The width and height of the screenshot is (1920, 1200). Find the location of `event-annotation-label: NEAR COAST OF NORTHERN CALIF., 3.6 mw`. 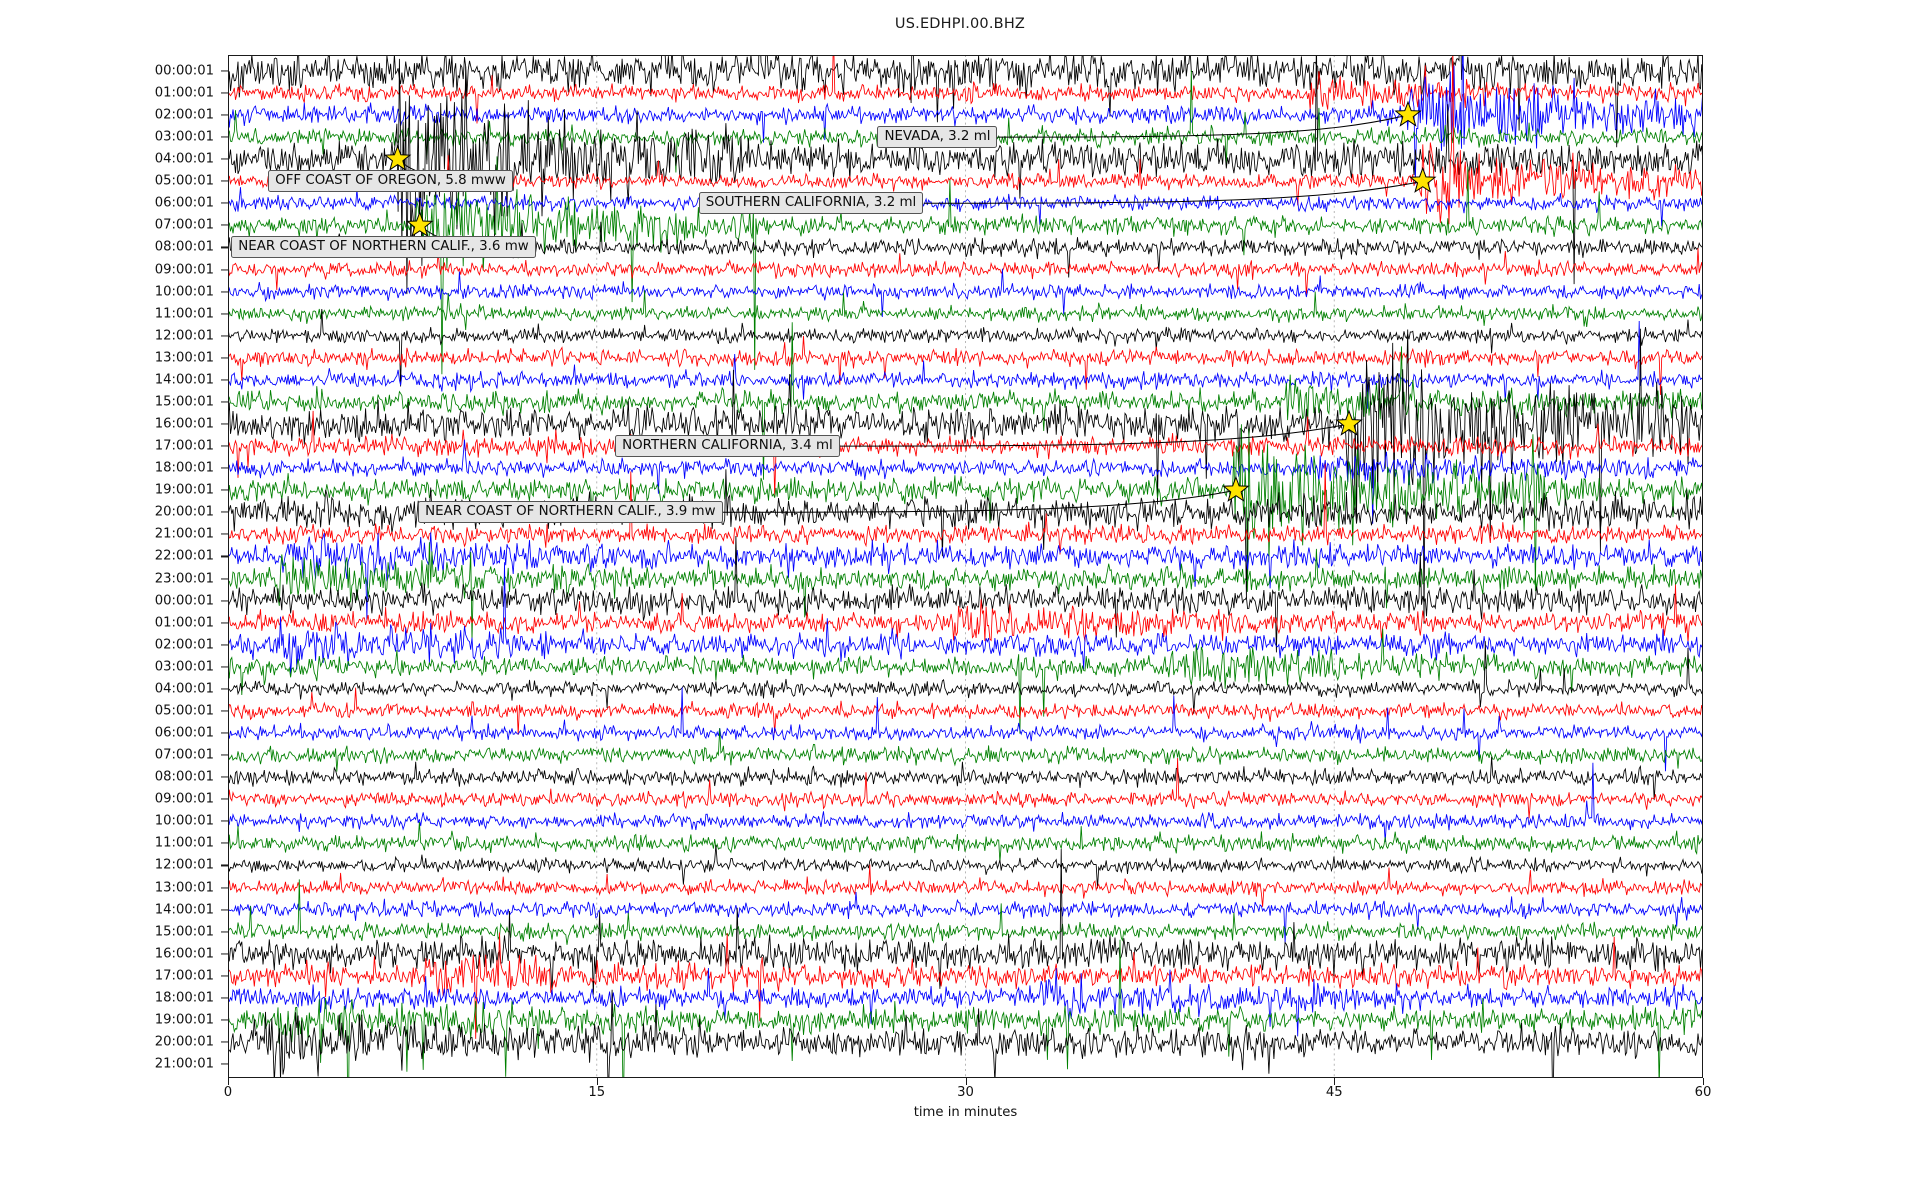

event-annotation-label: NEAR COAST OF NORTHERN CALIF., 3.6 mw is located at coordinates (383, 247).